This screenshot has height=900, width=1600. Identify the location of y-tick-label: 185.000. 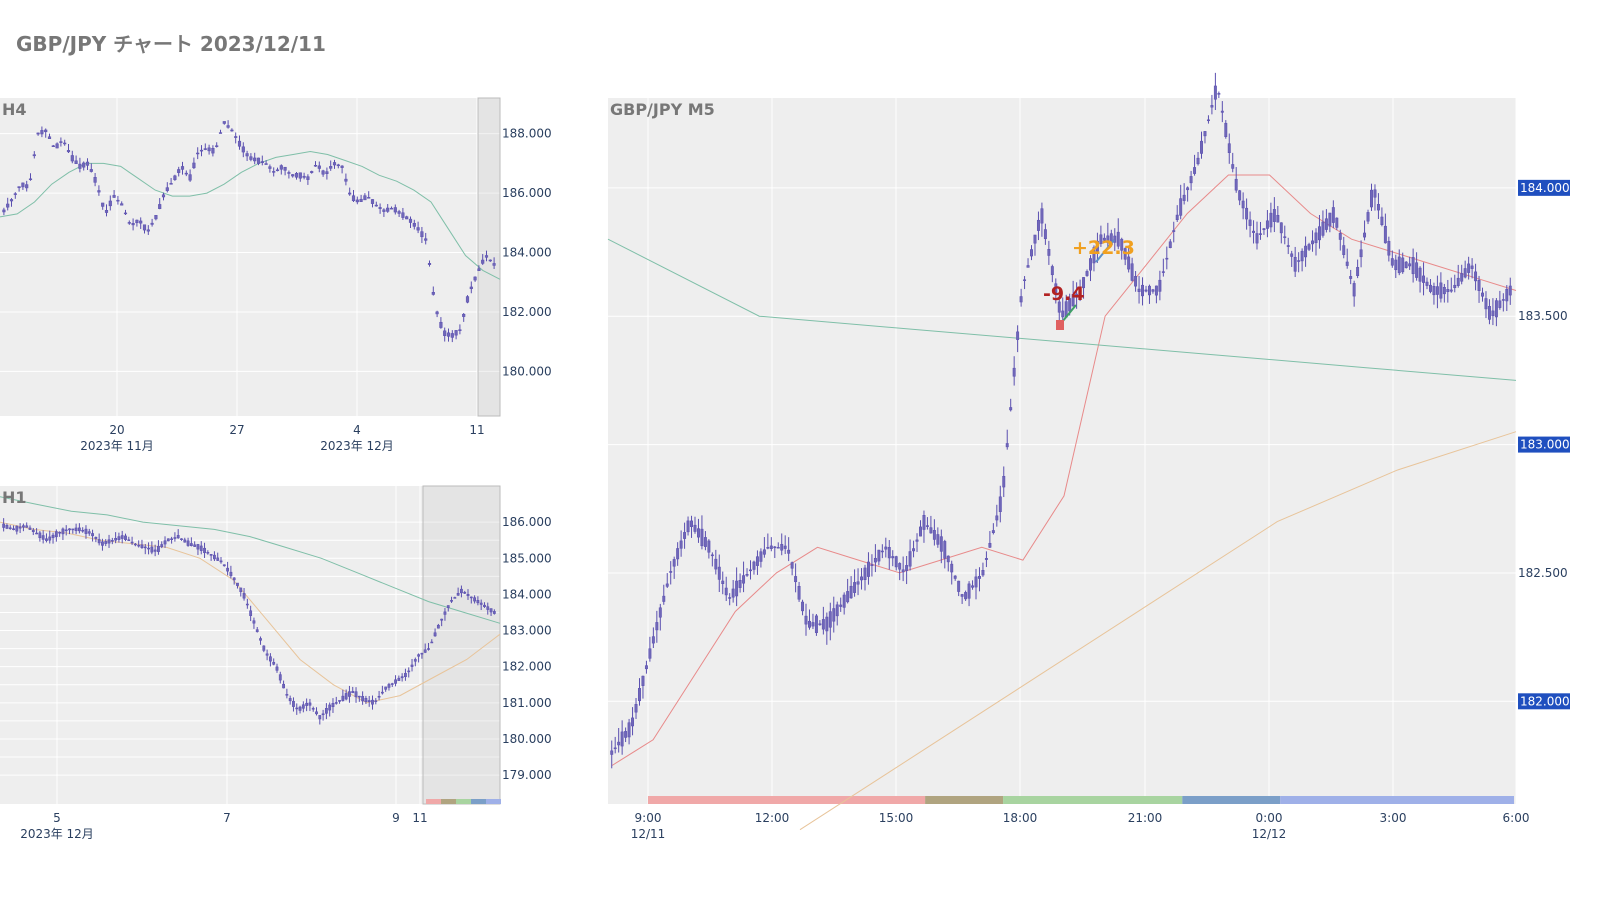
(527, 558).